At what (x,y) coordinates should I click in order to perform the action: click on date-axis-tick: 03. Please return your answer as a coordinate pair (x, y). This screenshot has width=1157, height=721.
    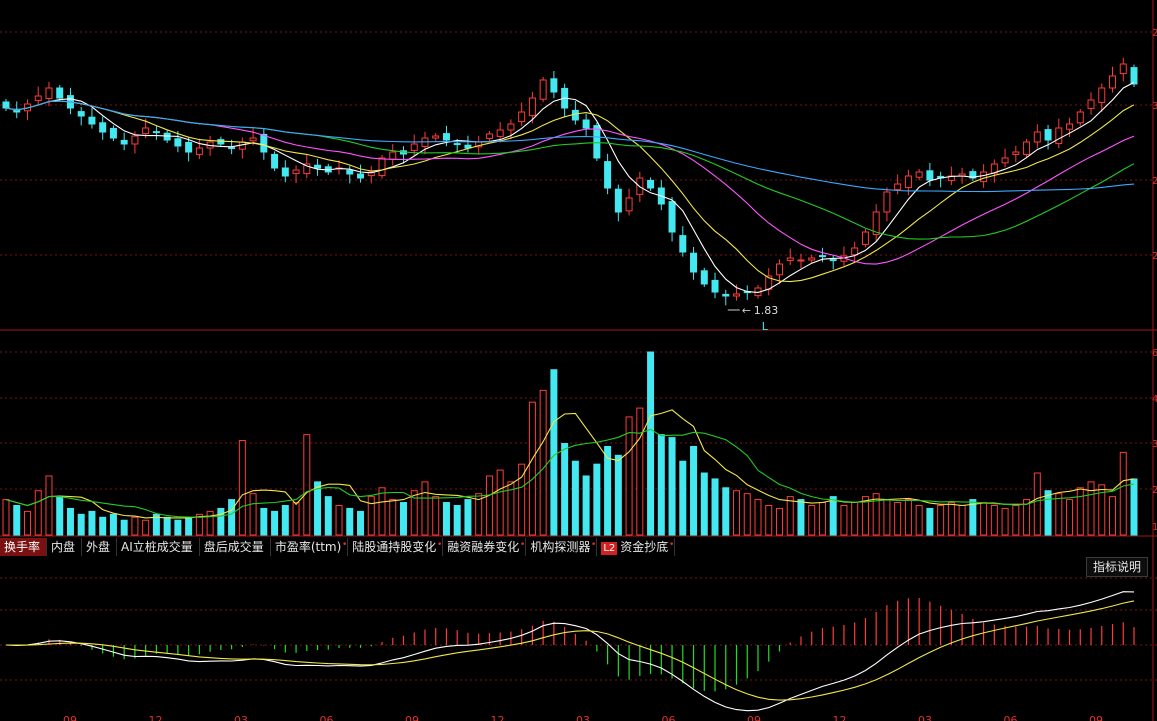
    Looking at the image, I should click on (583, 717).